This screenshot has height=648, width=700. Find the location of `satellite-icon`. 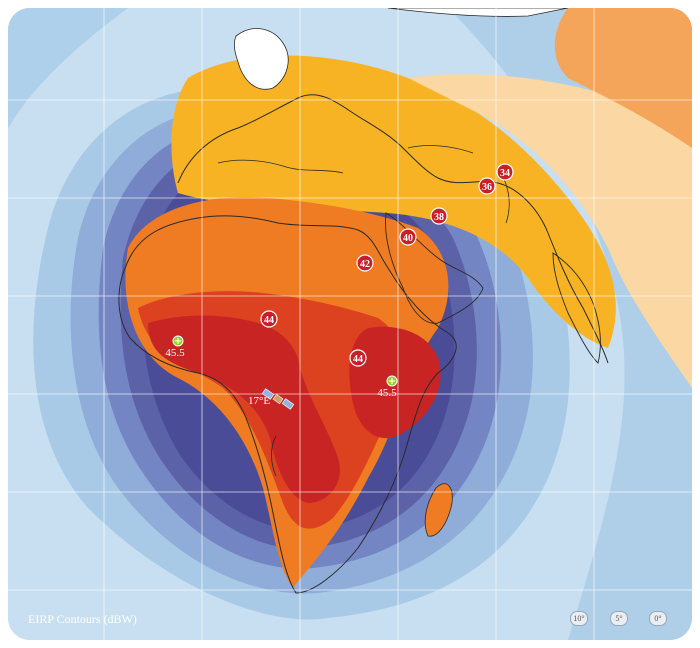

satellite-icon is located at coordinates (278, 399).